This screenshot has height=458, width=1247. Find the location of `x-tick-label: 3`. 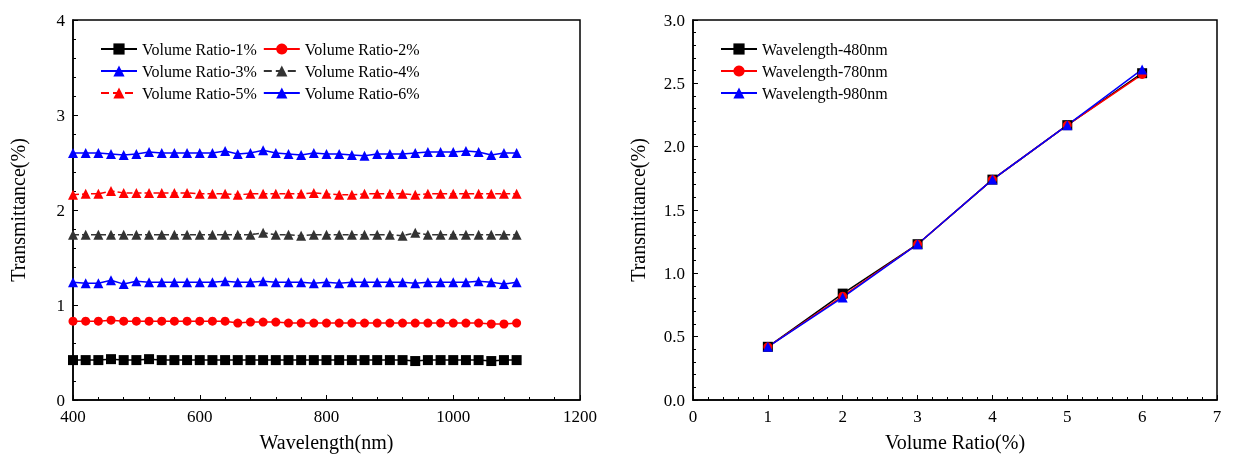

x-tick-label: 3 is located at coordinates (917, 416).